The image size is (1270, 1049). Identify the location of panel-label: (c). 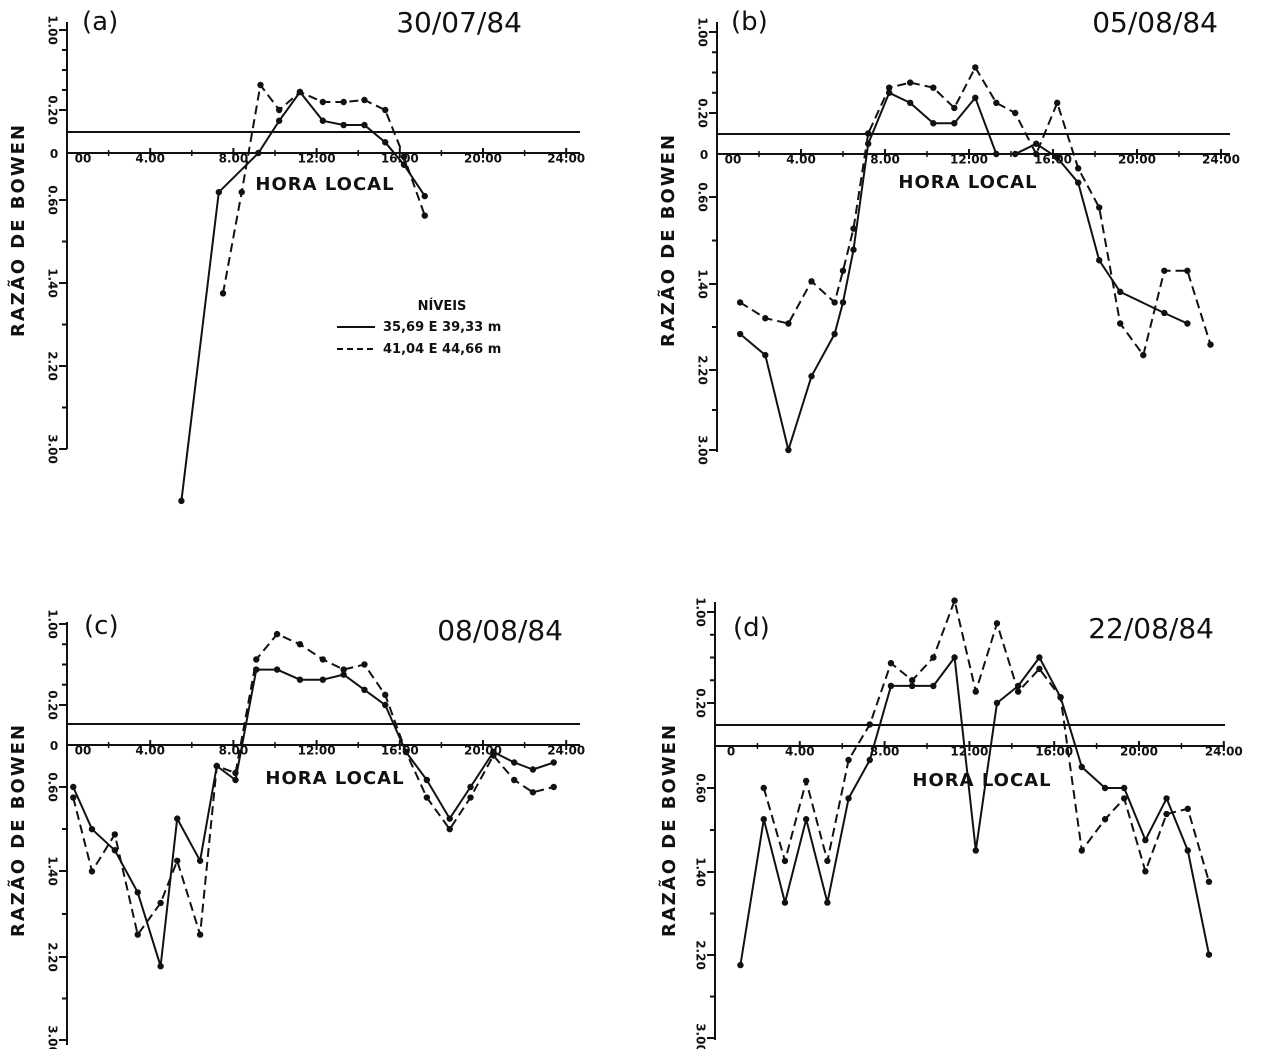
(101, 626).